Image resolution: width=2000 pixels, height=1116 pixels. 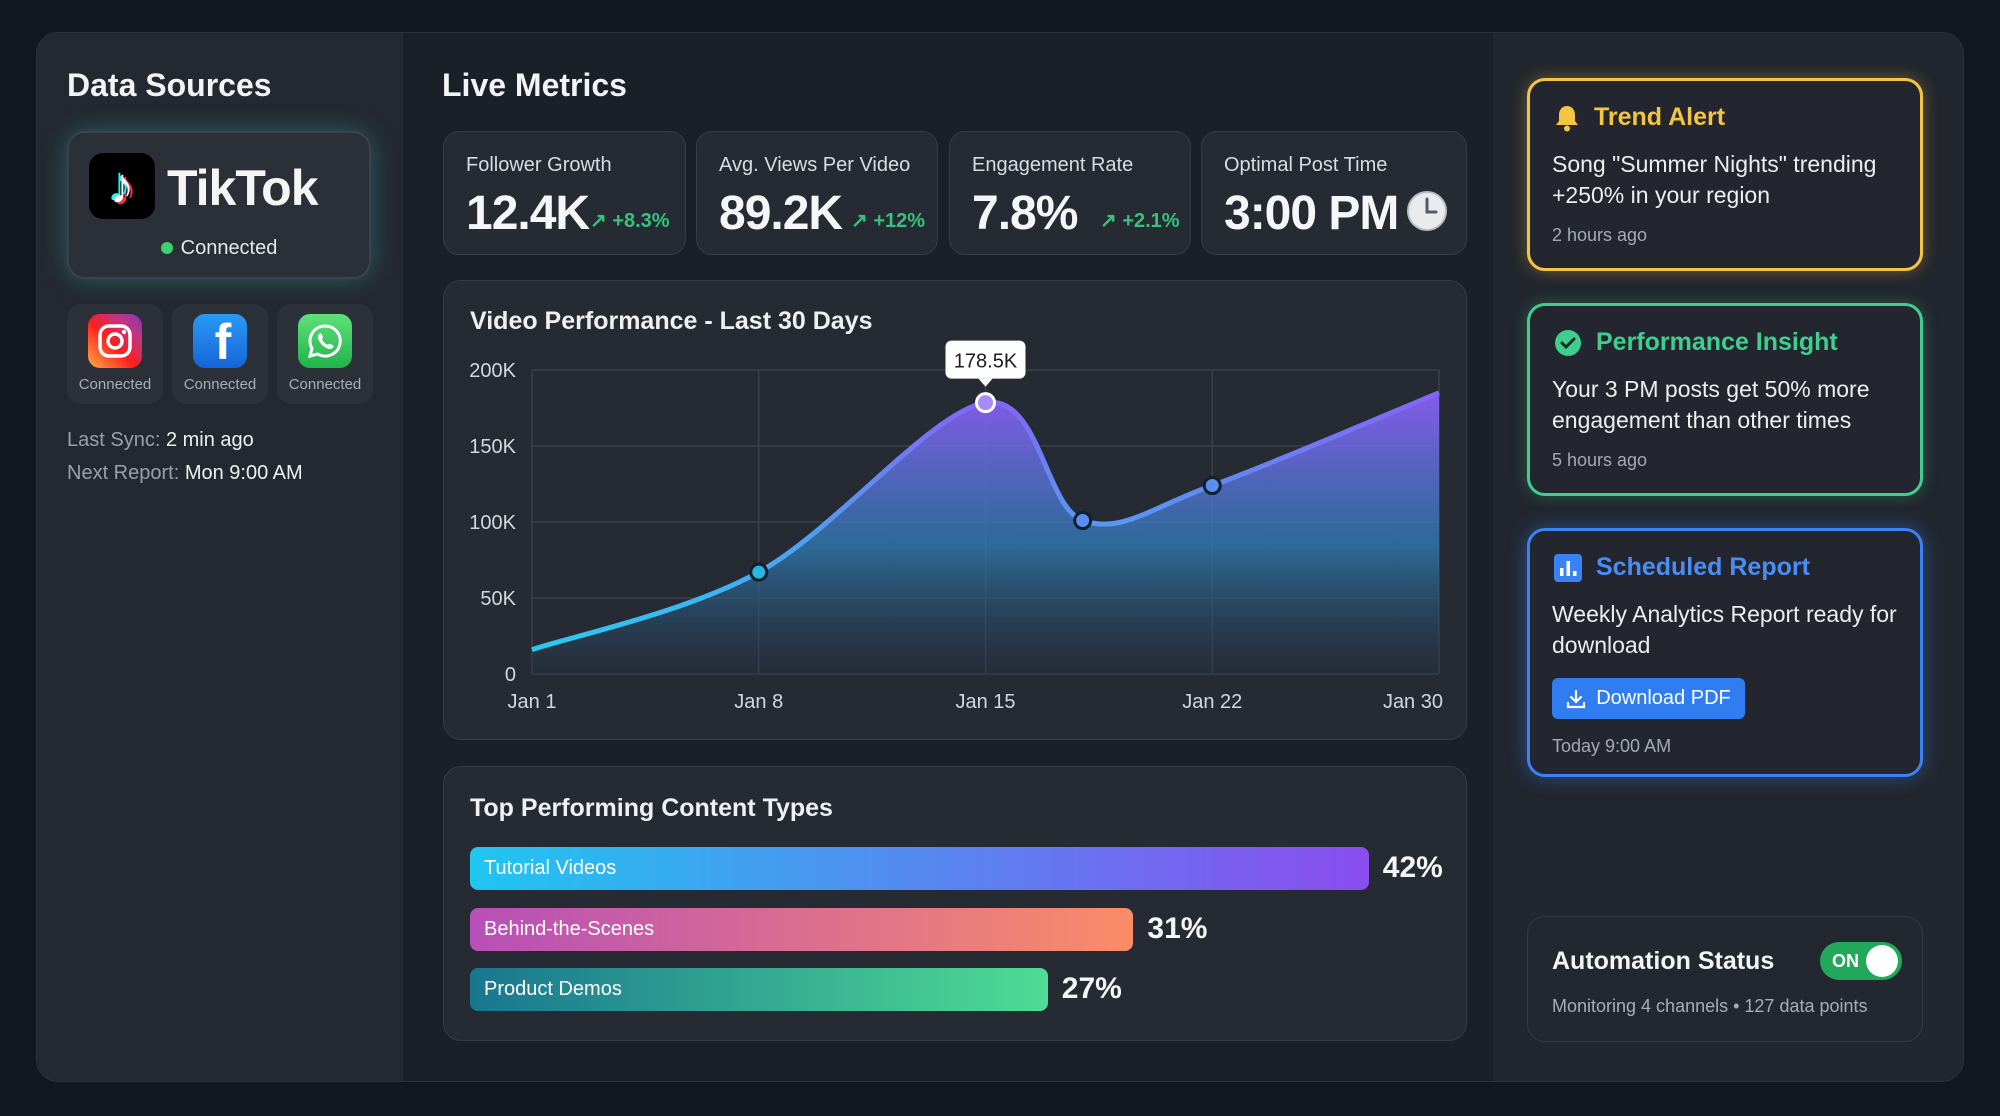 What do you see at coordinates (1663, 698) in the screenshot?
I see `download-pdf-label: Download PDF` at bounding box center [1663, 698].